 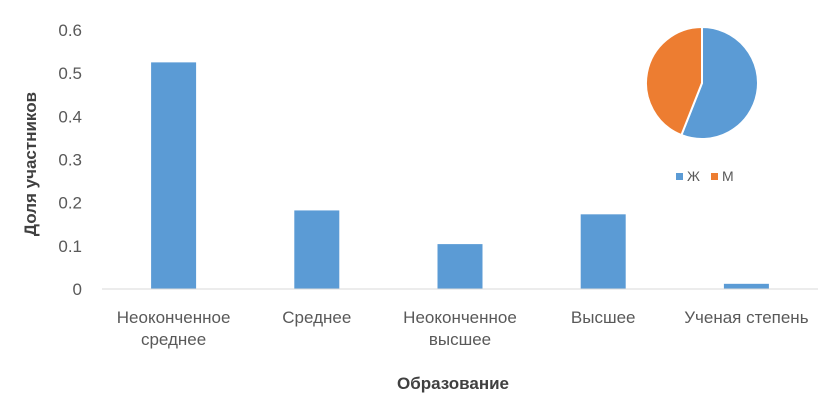 What do you see at coordinates (453, 383) in the screenshot?
I see `x-axis-title: Образование` at bounding box center [453, 383].